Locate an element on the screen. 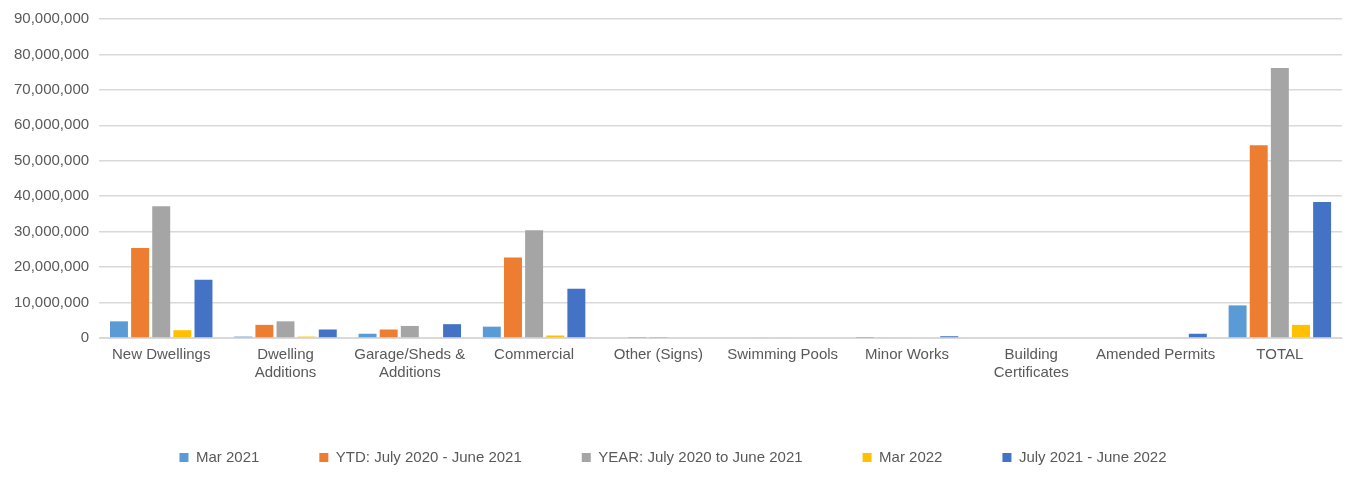 Image resolution: width=1352 pixels, height=479 pixels. legend-label: Mar 2022 is located at coordinates (911, 456).